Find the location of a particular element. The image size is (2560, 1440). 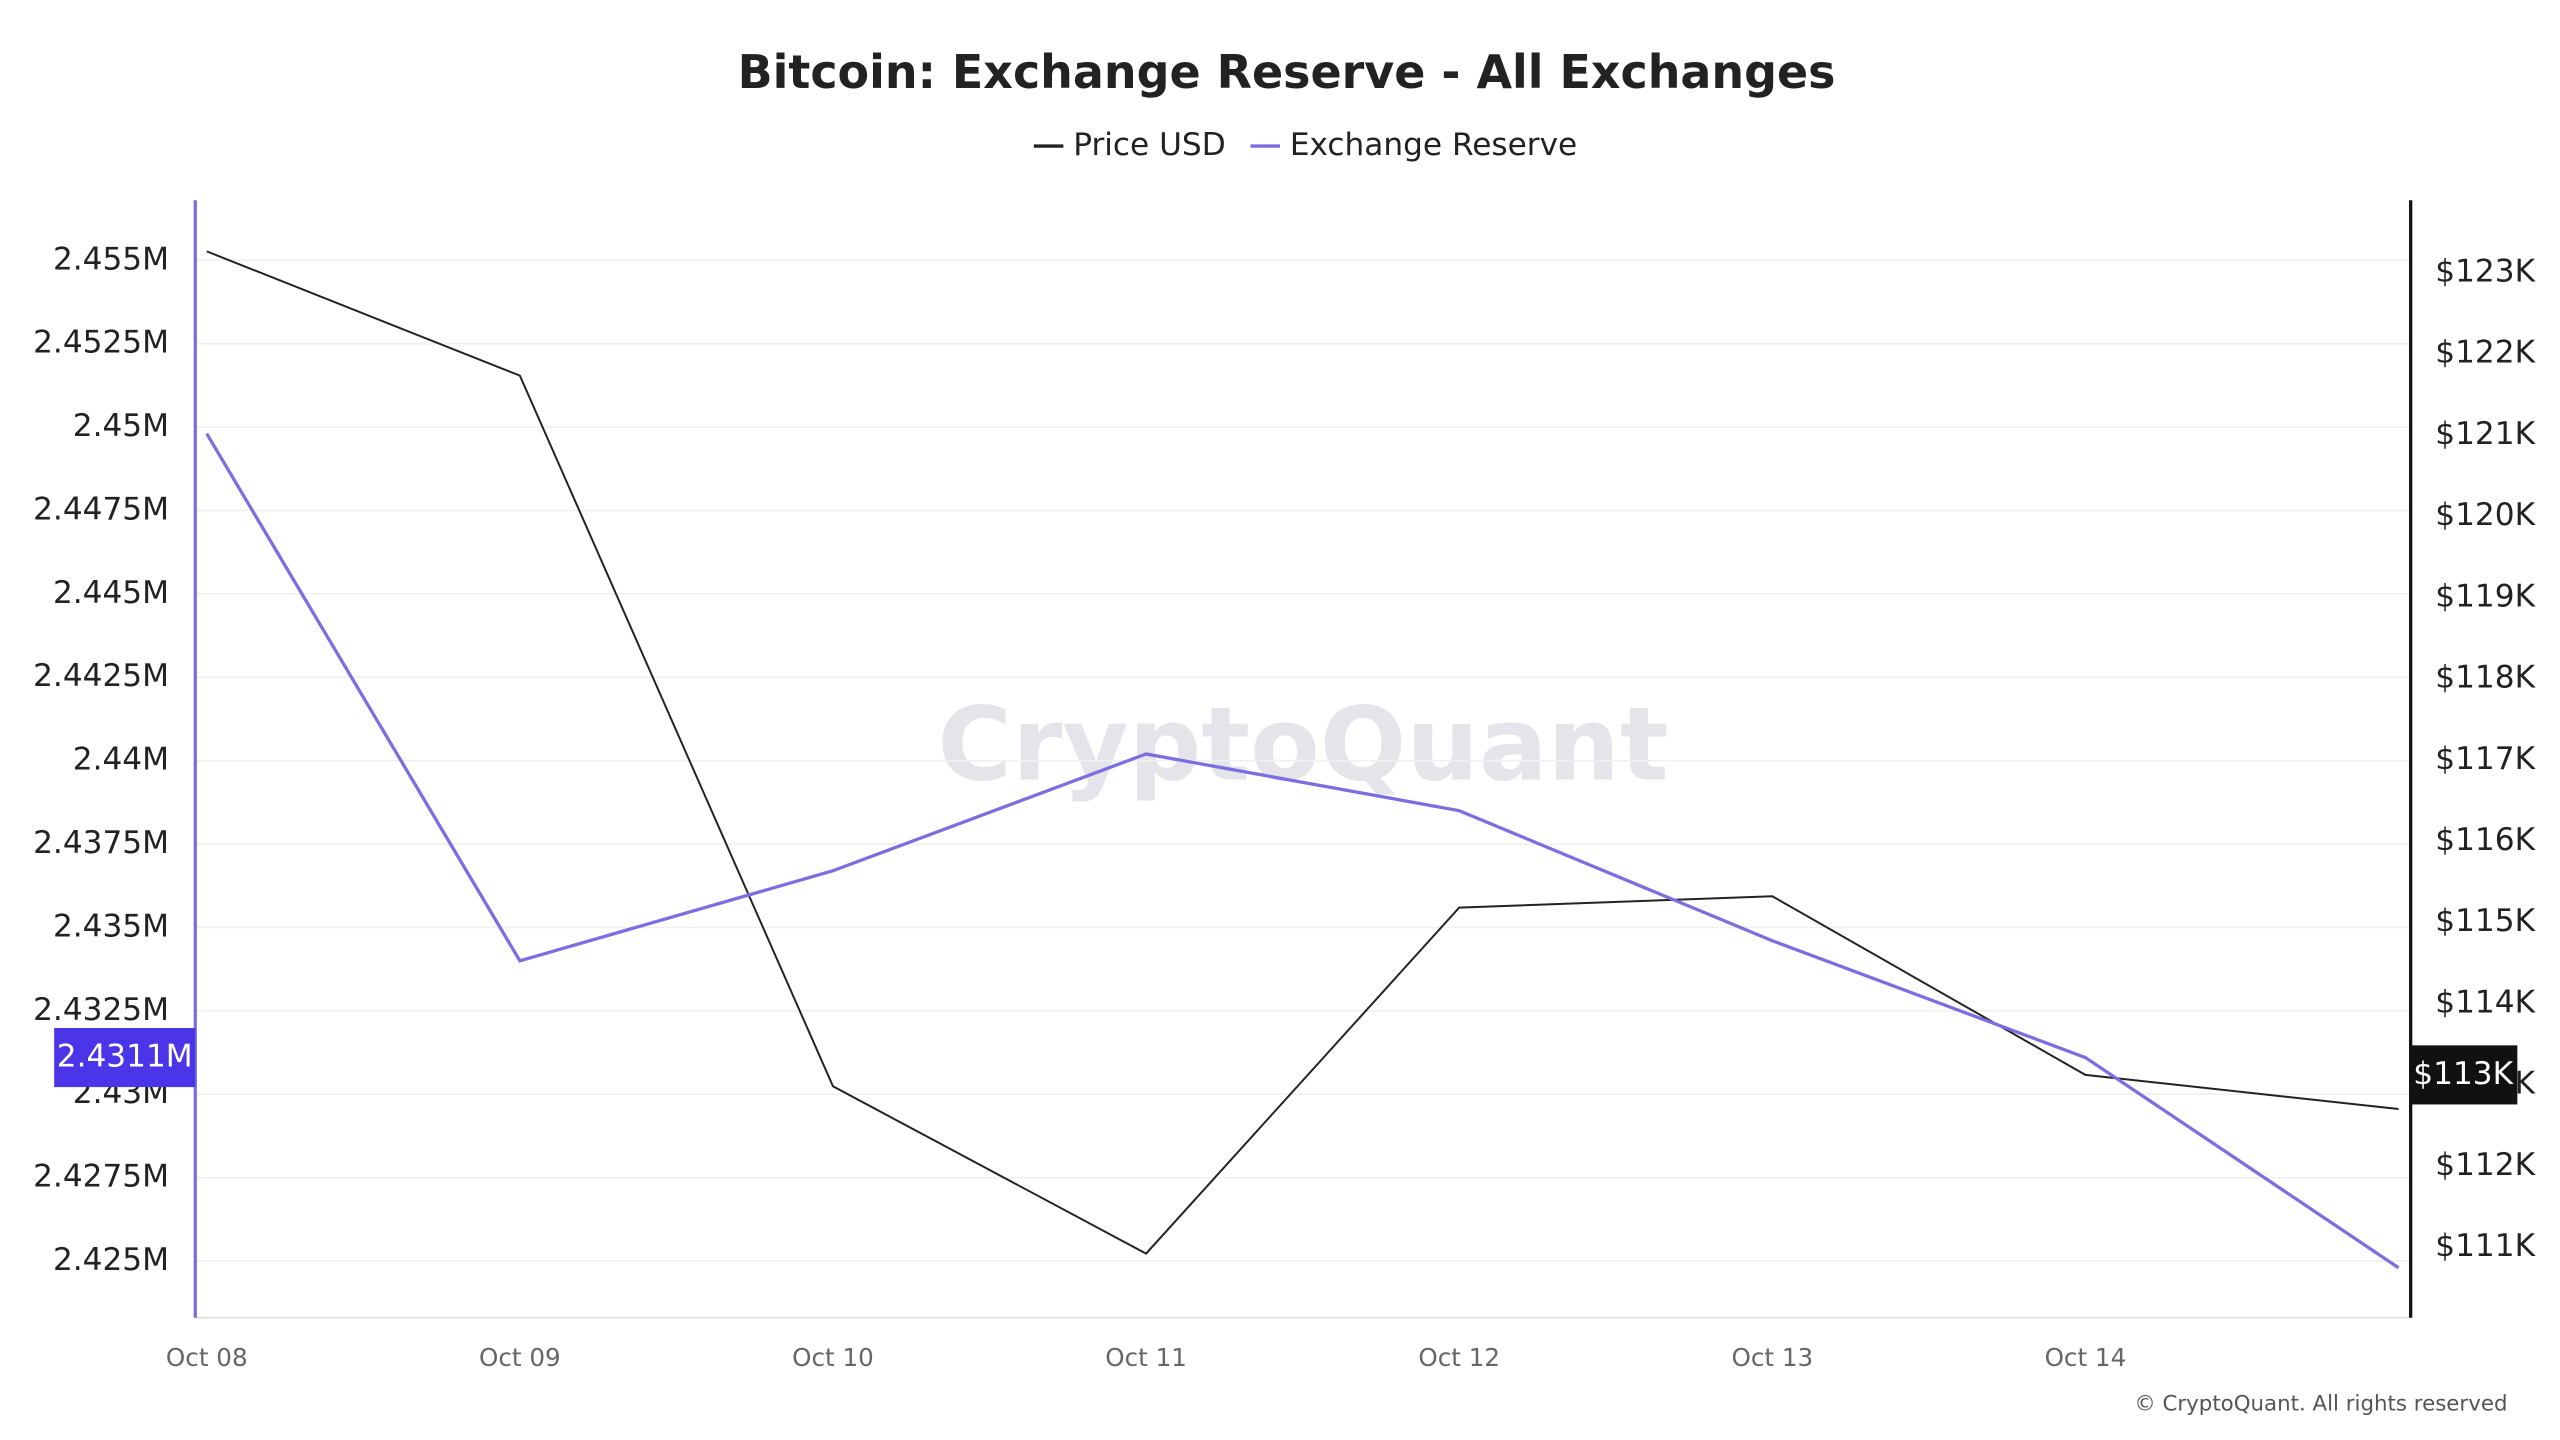

y2-tick-label: $111K is located at coordinates (2485, 1246).